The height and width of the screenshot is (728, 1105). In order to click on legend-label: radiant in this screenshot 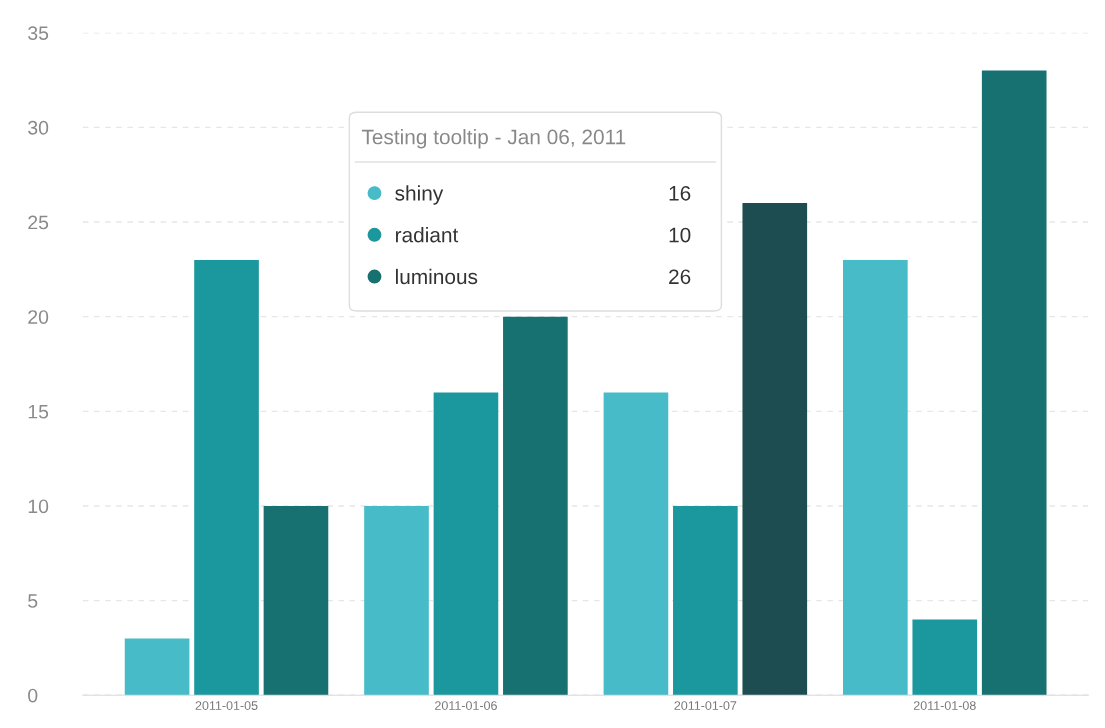, I will do `click(427, 235)`.